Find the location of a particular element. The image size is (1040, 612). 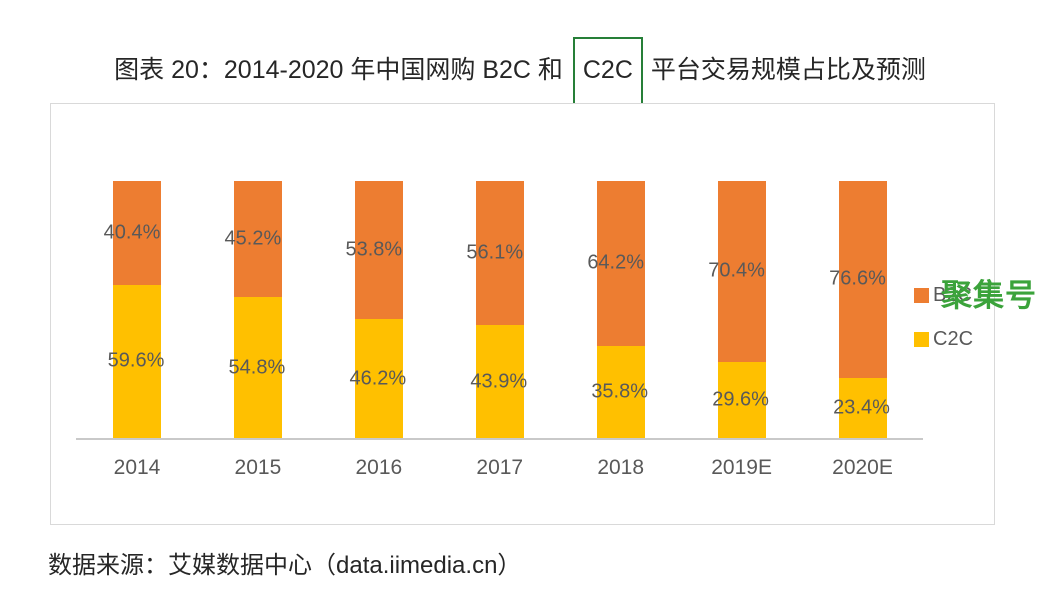

legend-row-c2c: C2C is located at coordinates (943, 339).